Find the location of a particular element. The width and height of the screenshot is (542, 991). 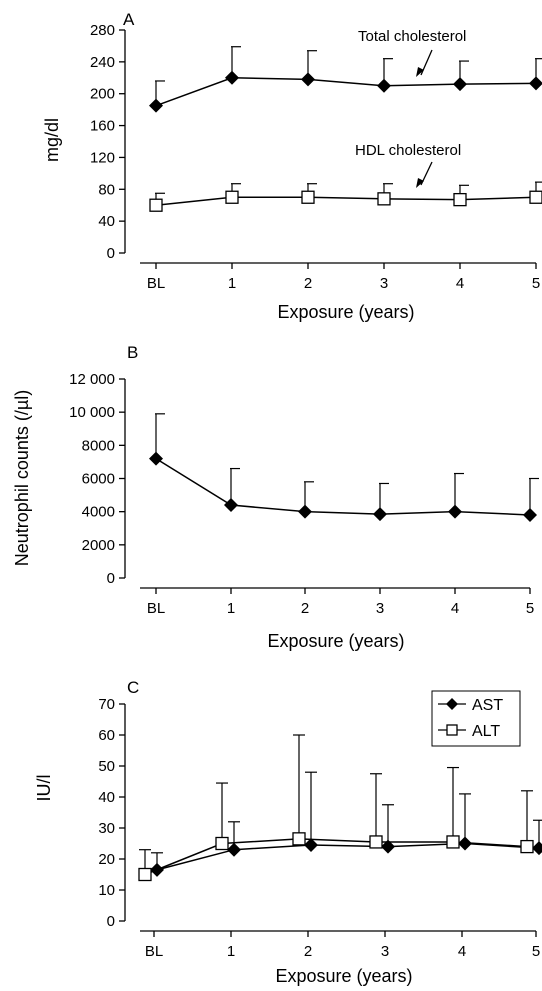

panel-c-label: C is located at coordinates (133, 687).